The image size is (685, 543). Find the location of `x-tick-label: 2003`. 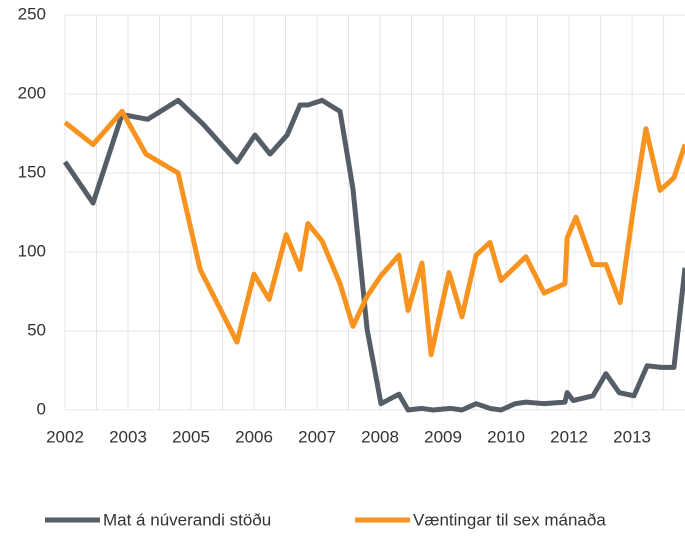

x-tick-label: 2003 is located at coordinates (128, 436).